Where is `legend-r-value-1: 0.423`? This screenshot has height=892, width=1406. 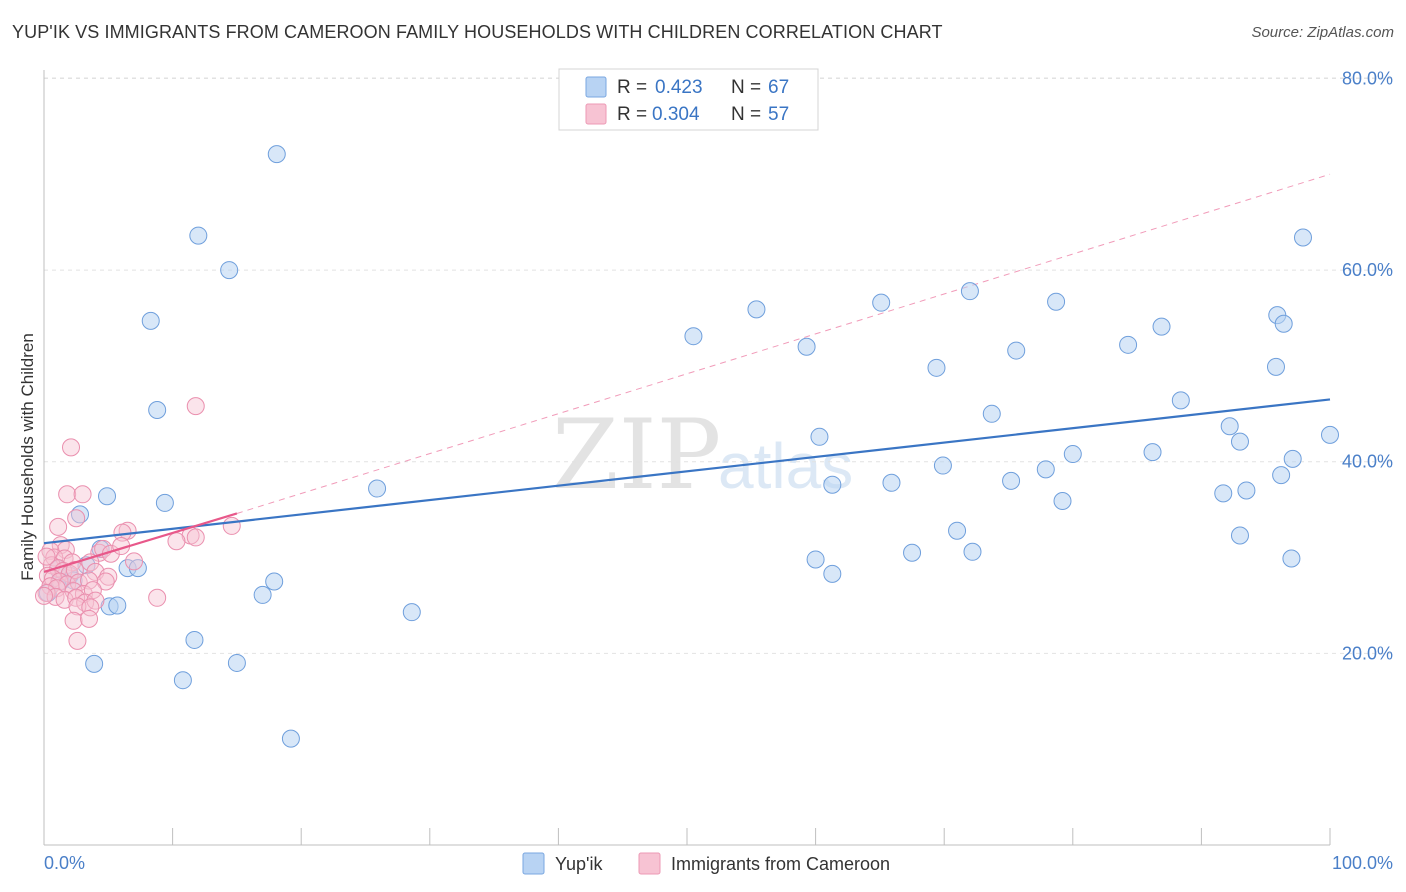
legend-r-value-1: 0.423 is located at coordinates (679, 87).